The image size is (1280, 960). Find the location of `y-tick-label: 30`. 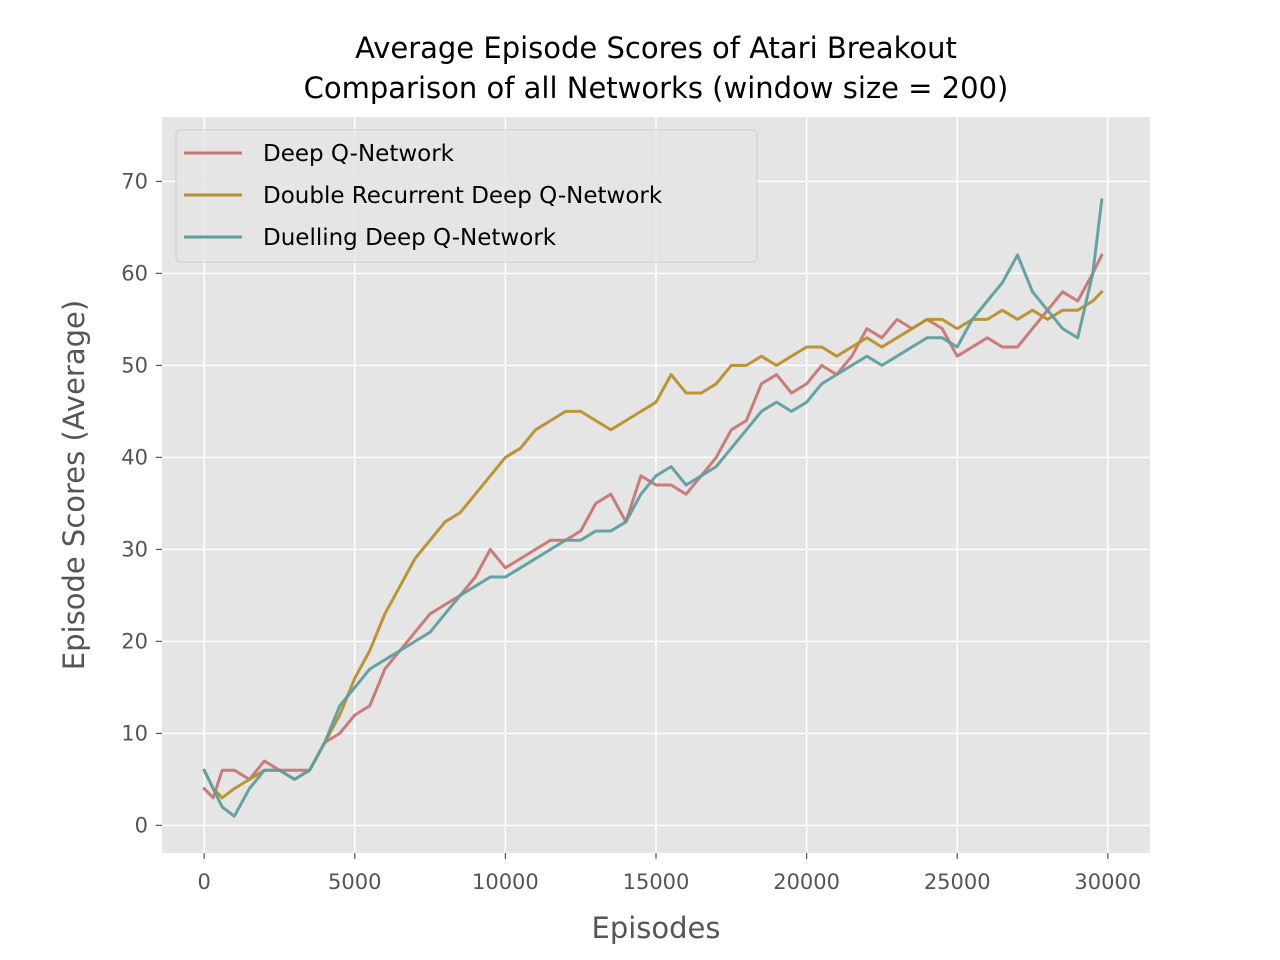

y-tick-label: 30 is located at coordinates (134, 549).